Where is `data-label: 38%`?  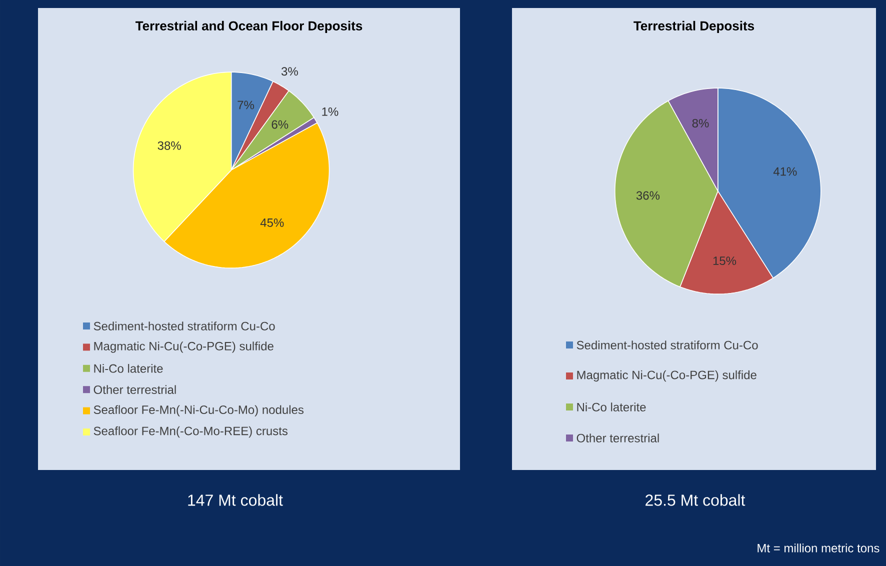 data-label: 38% is located at coordinates (169, 145).